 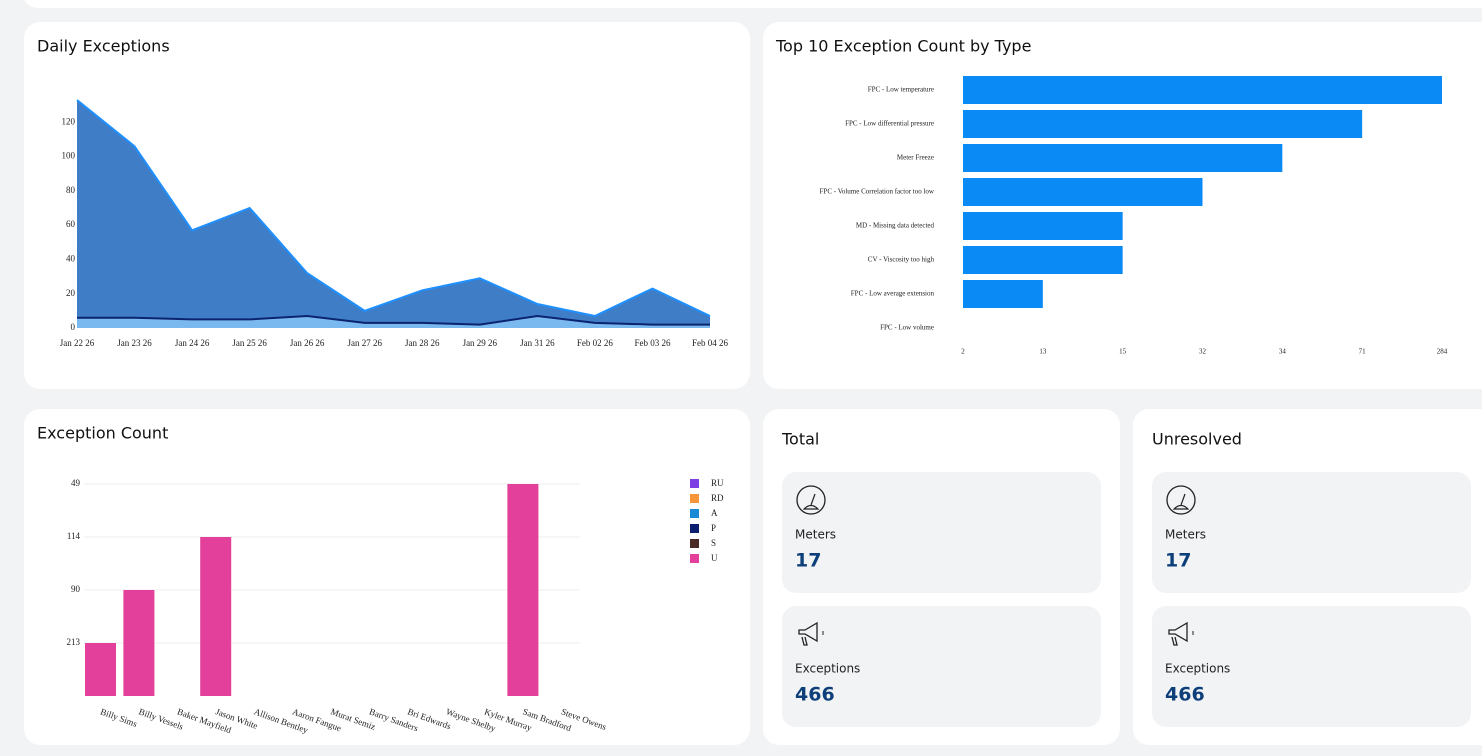 I want to click on y-tick-label: FPC - Volume Correlation factor too low, so click(x=877, y=192).